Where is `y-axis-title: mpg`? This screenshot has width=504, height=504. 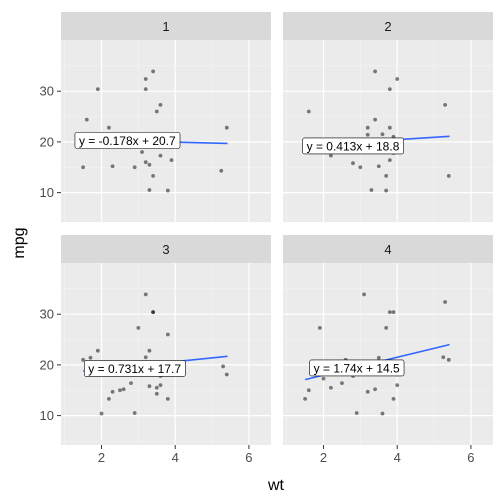 y-axis-title: mpg is located at coordinates (19, 242).